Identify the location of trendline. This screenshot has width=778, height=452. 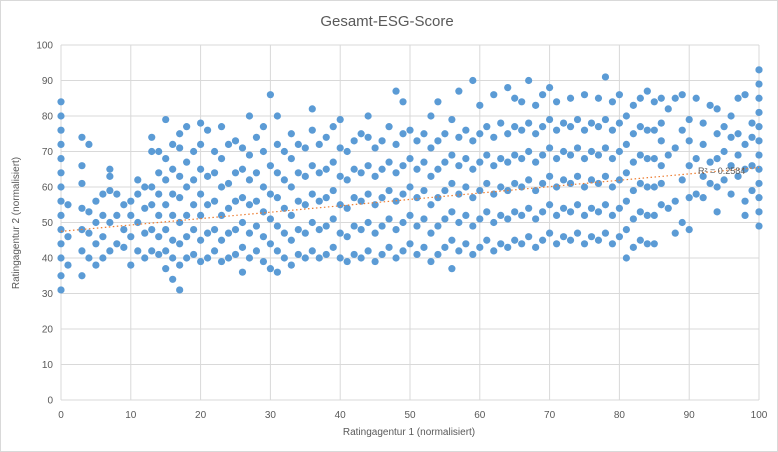
(410, 199).